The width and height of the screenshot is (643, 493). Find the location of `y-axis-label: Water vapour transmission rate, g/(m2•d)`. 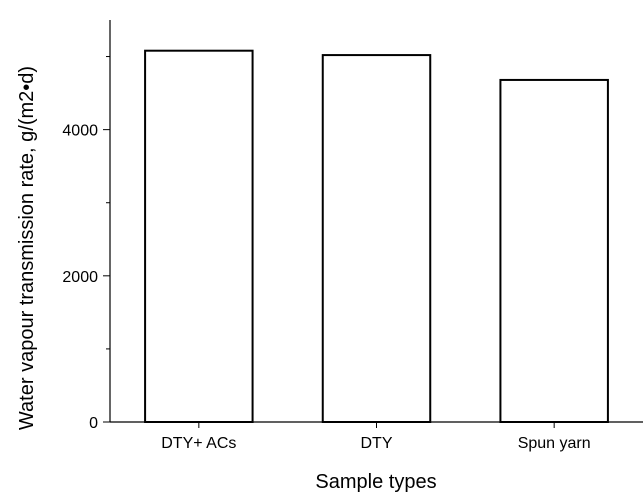

y-axis-label: Water vapour transmission rate, g/(m2•d) is located at coordinates (27, 248).